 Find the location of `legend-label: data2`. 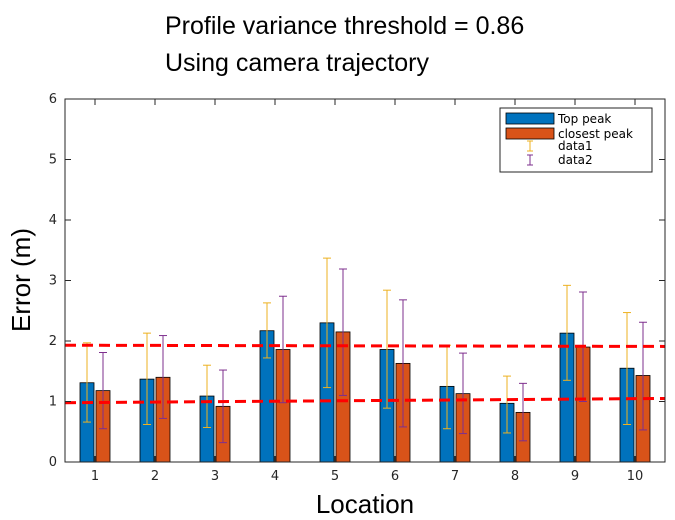

legend-label: data2 is located at coordinates (575, 160).